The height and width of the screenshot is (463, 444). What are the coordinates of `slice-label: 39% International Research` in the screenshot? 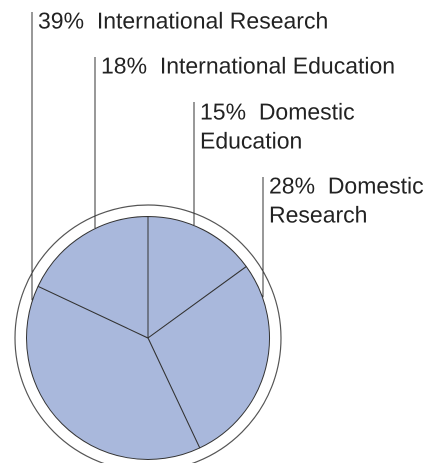 It's located at (183, 20).